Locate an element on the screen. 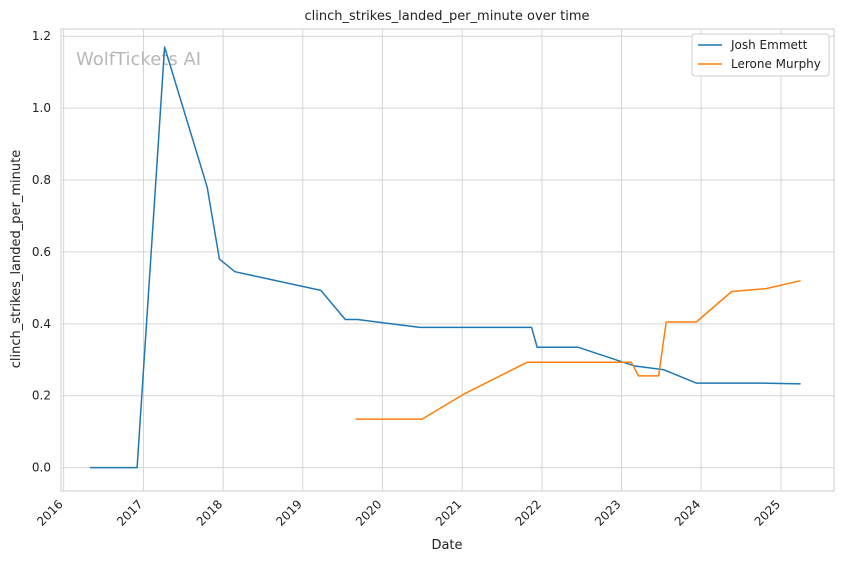 The image size is (844, 561). y-axis-label: clinch_strikes_landed_per_minute is located at coordinates (16, 259).